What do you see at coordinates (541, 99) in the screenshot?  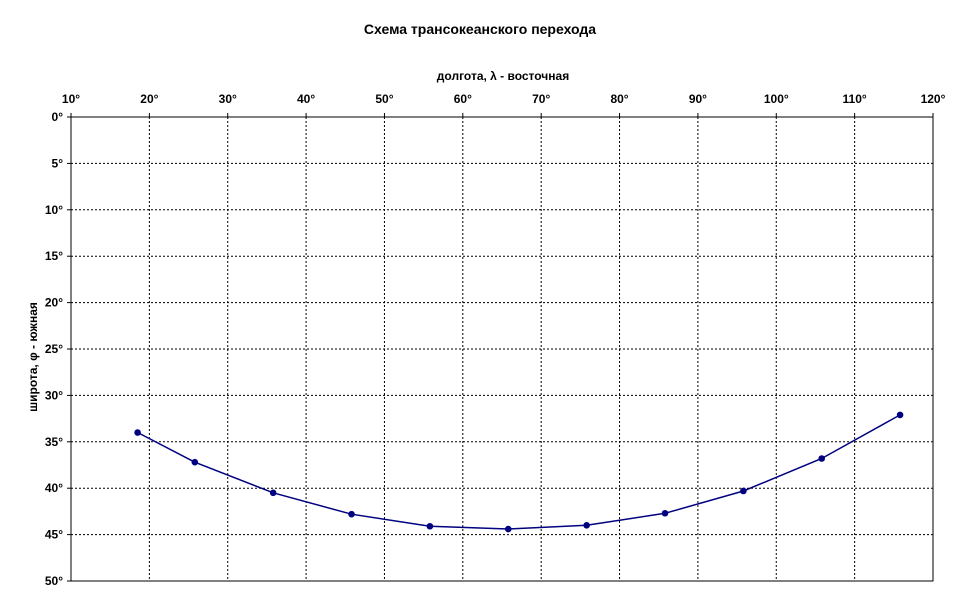 I see `x-tick-label: 70°` at bounding box center [541, 99].